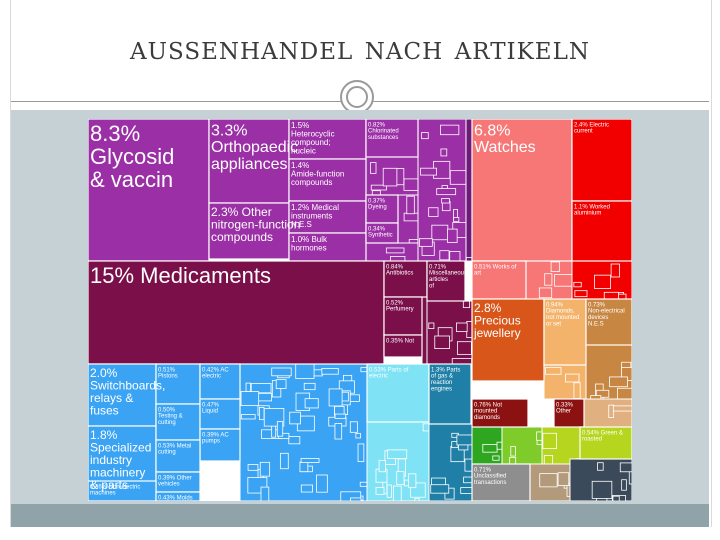 This screenshot has height=540, width=720. Describe the element at coordinates (115, 490) in the screenshot. I see `treemap-tile-label: 0.36% Non electric machines` at that location.